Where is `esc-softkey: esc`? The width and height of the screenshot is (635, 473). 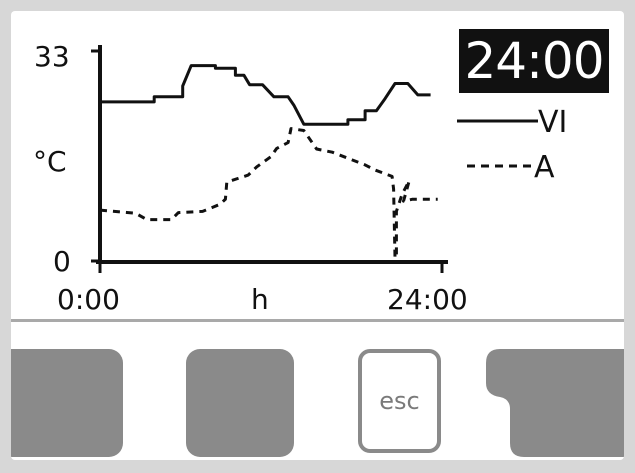
esc-softkey: esc is located at coordinates (399, 401).